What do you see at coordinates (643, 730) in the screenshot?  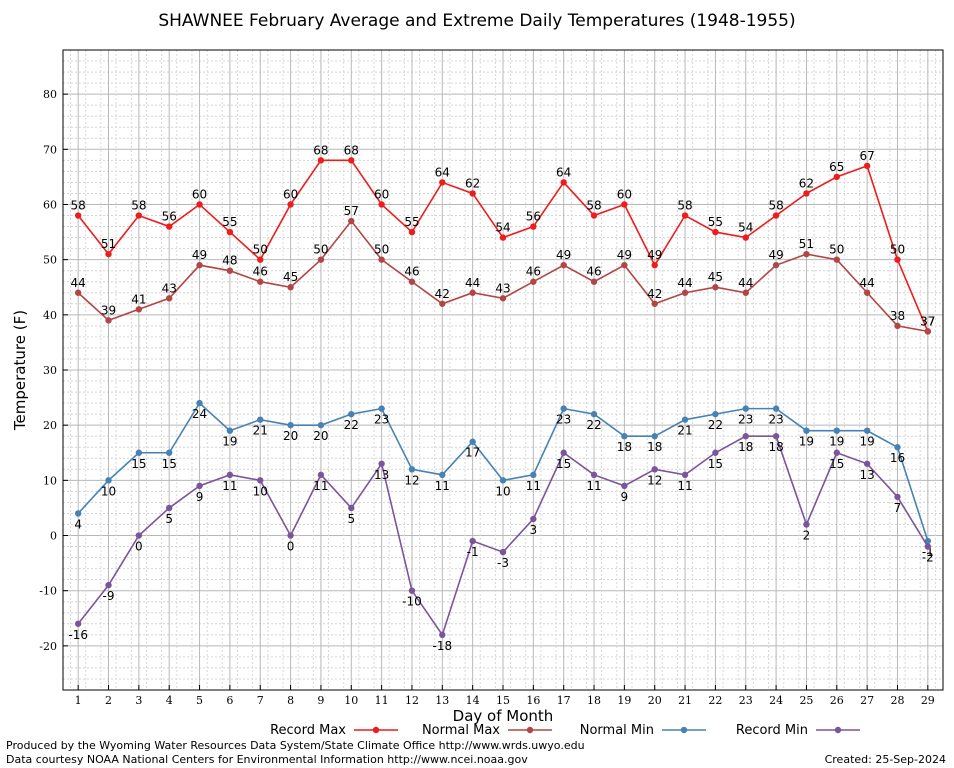 I see `legend-item-normal-min: Normal Min` at bounding box center [643, 730].